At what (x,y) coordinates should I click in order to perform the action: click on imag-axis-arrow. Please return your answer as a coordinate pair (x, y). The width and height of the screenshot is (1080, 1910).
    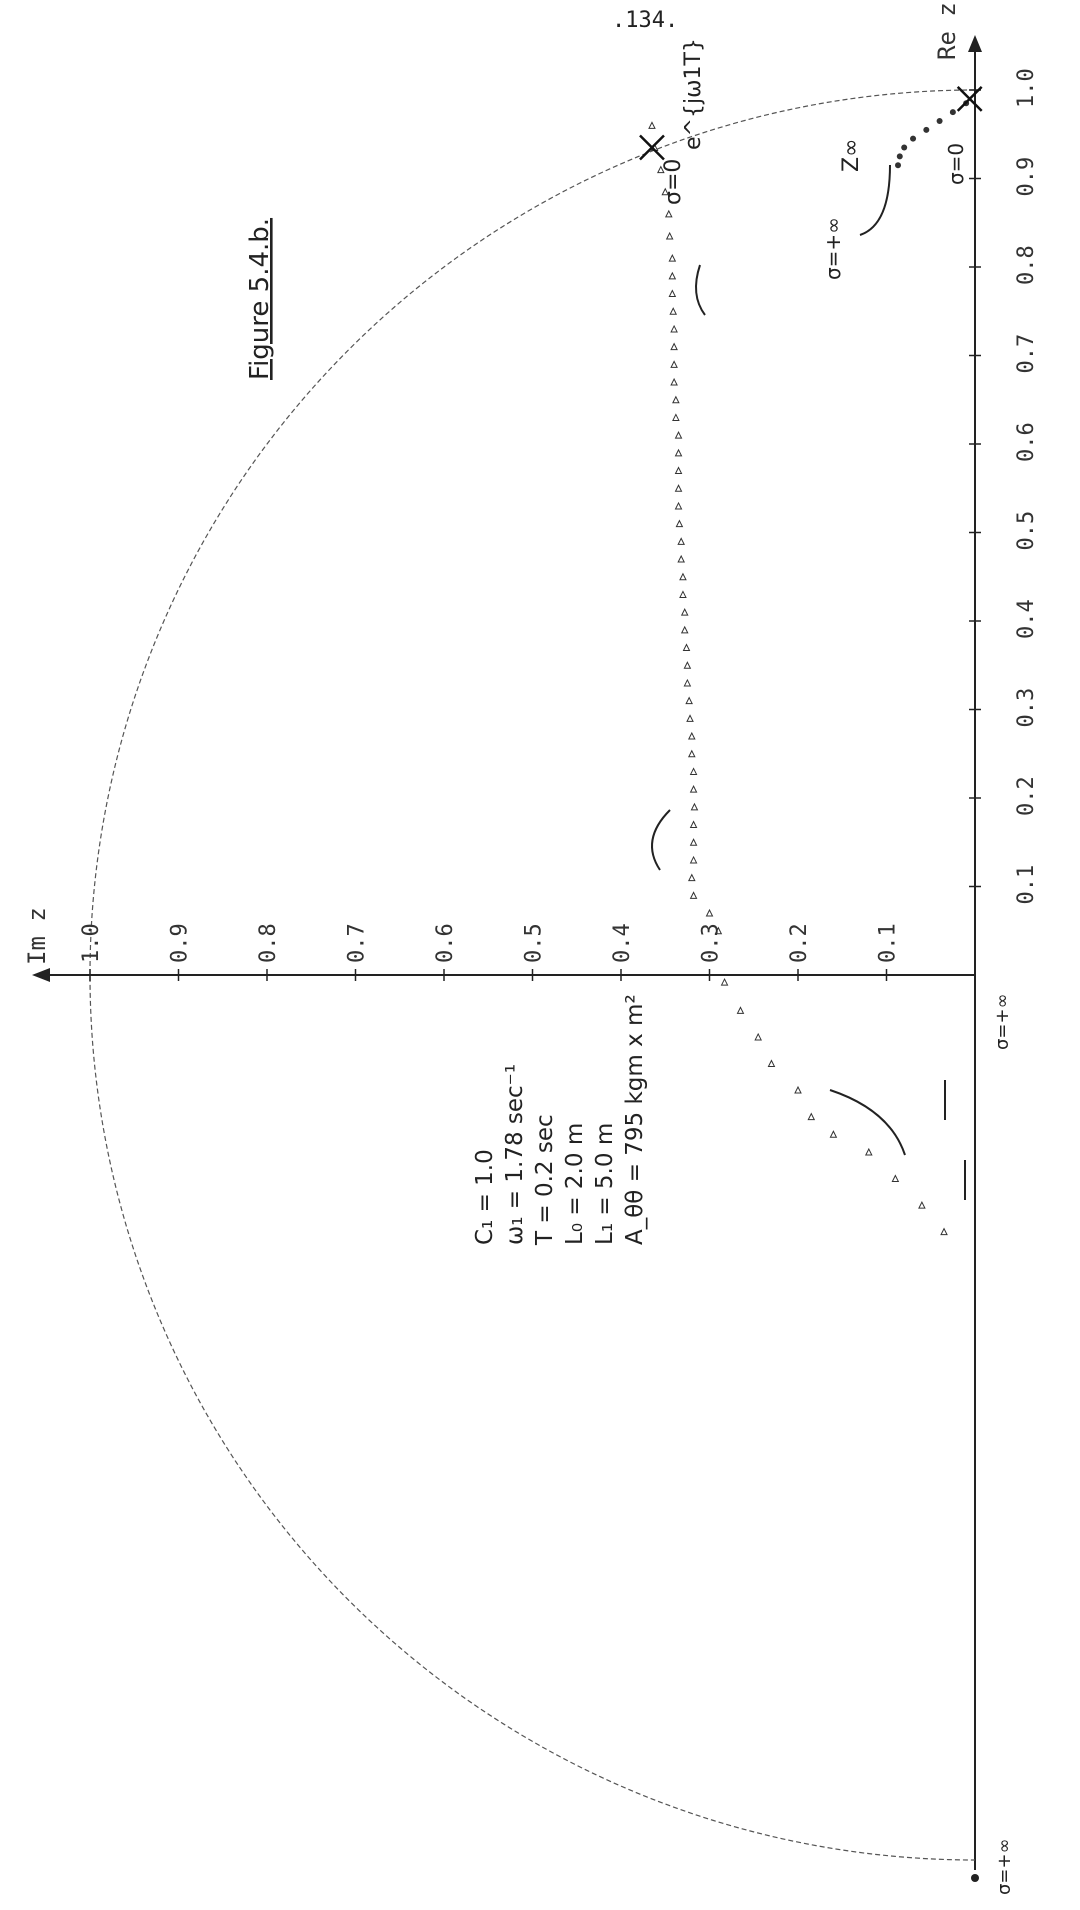
    Looking at the image, I should click on (41, 975).